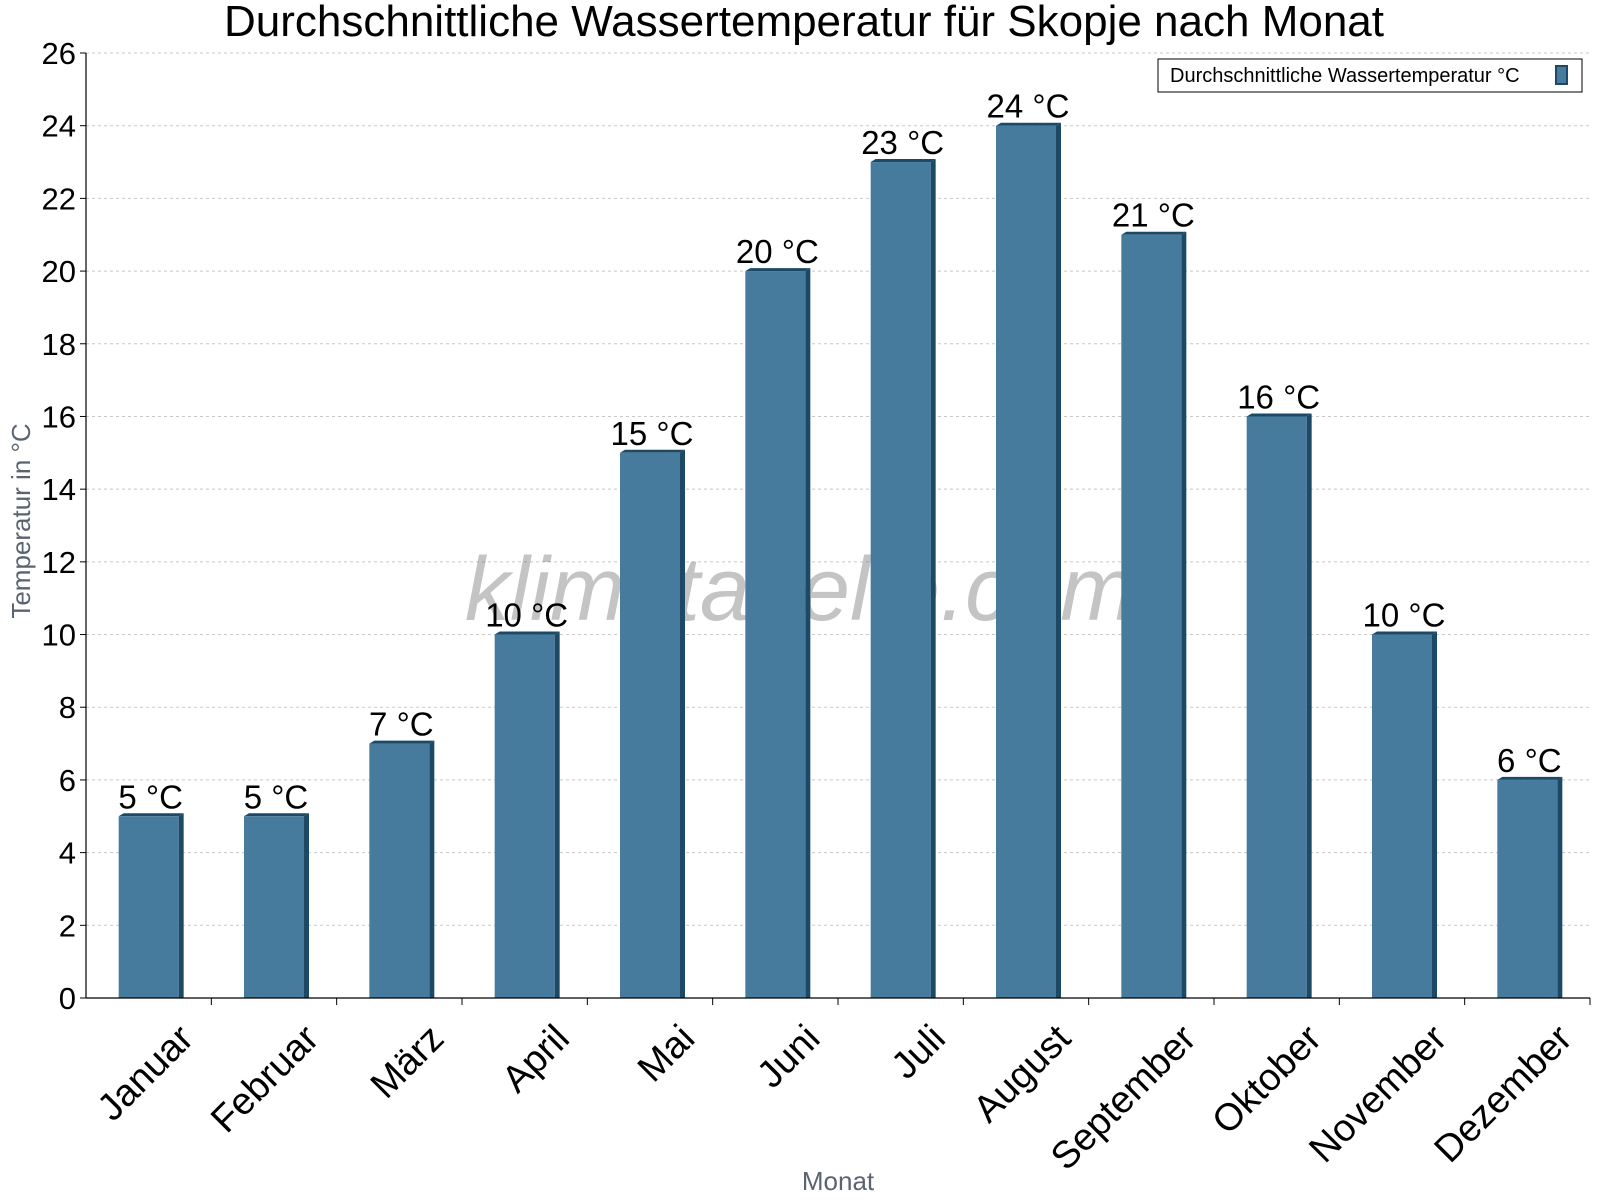 This screenshot has width=1600, height=1200. What do you see at coordinates (919, 1052) in the screenshot?
I see `x-tick-label: Juli` at bounding box center [919, 1052].